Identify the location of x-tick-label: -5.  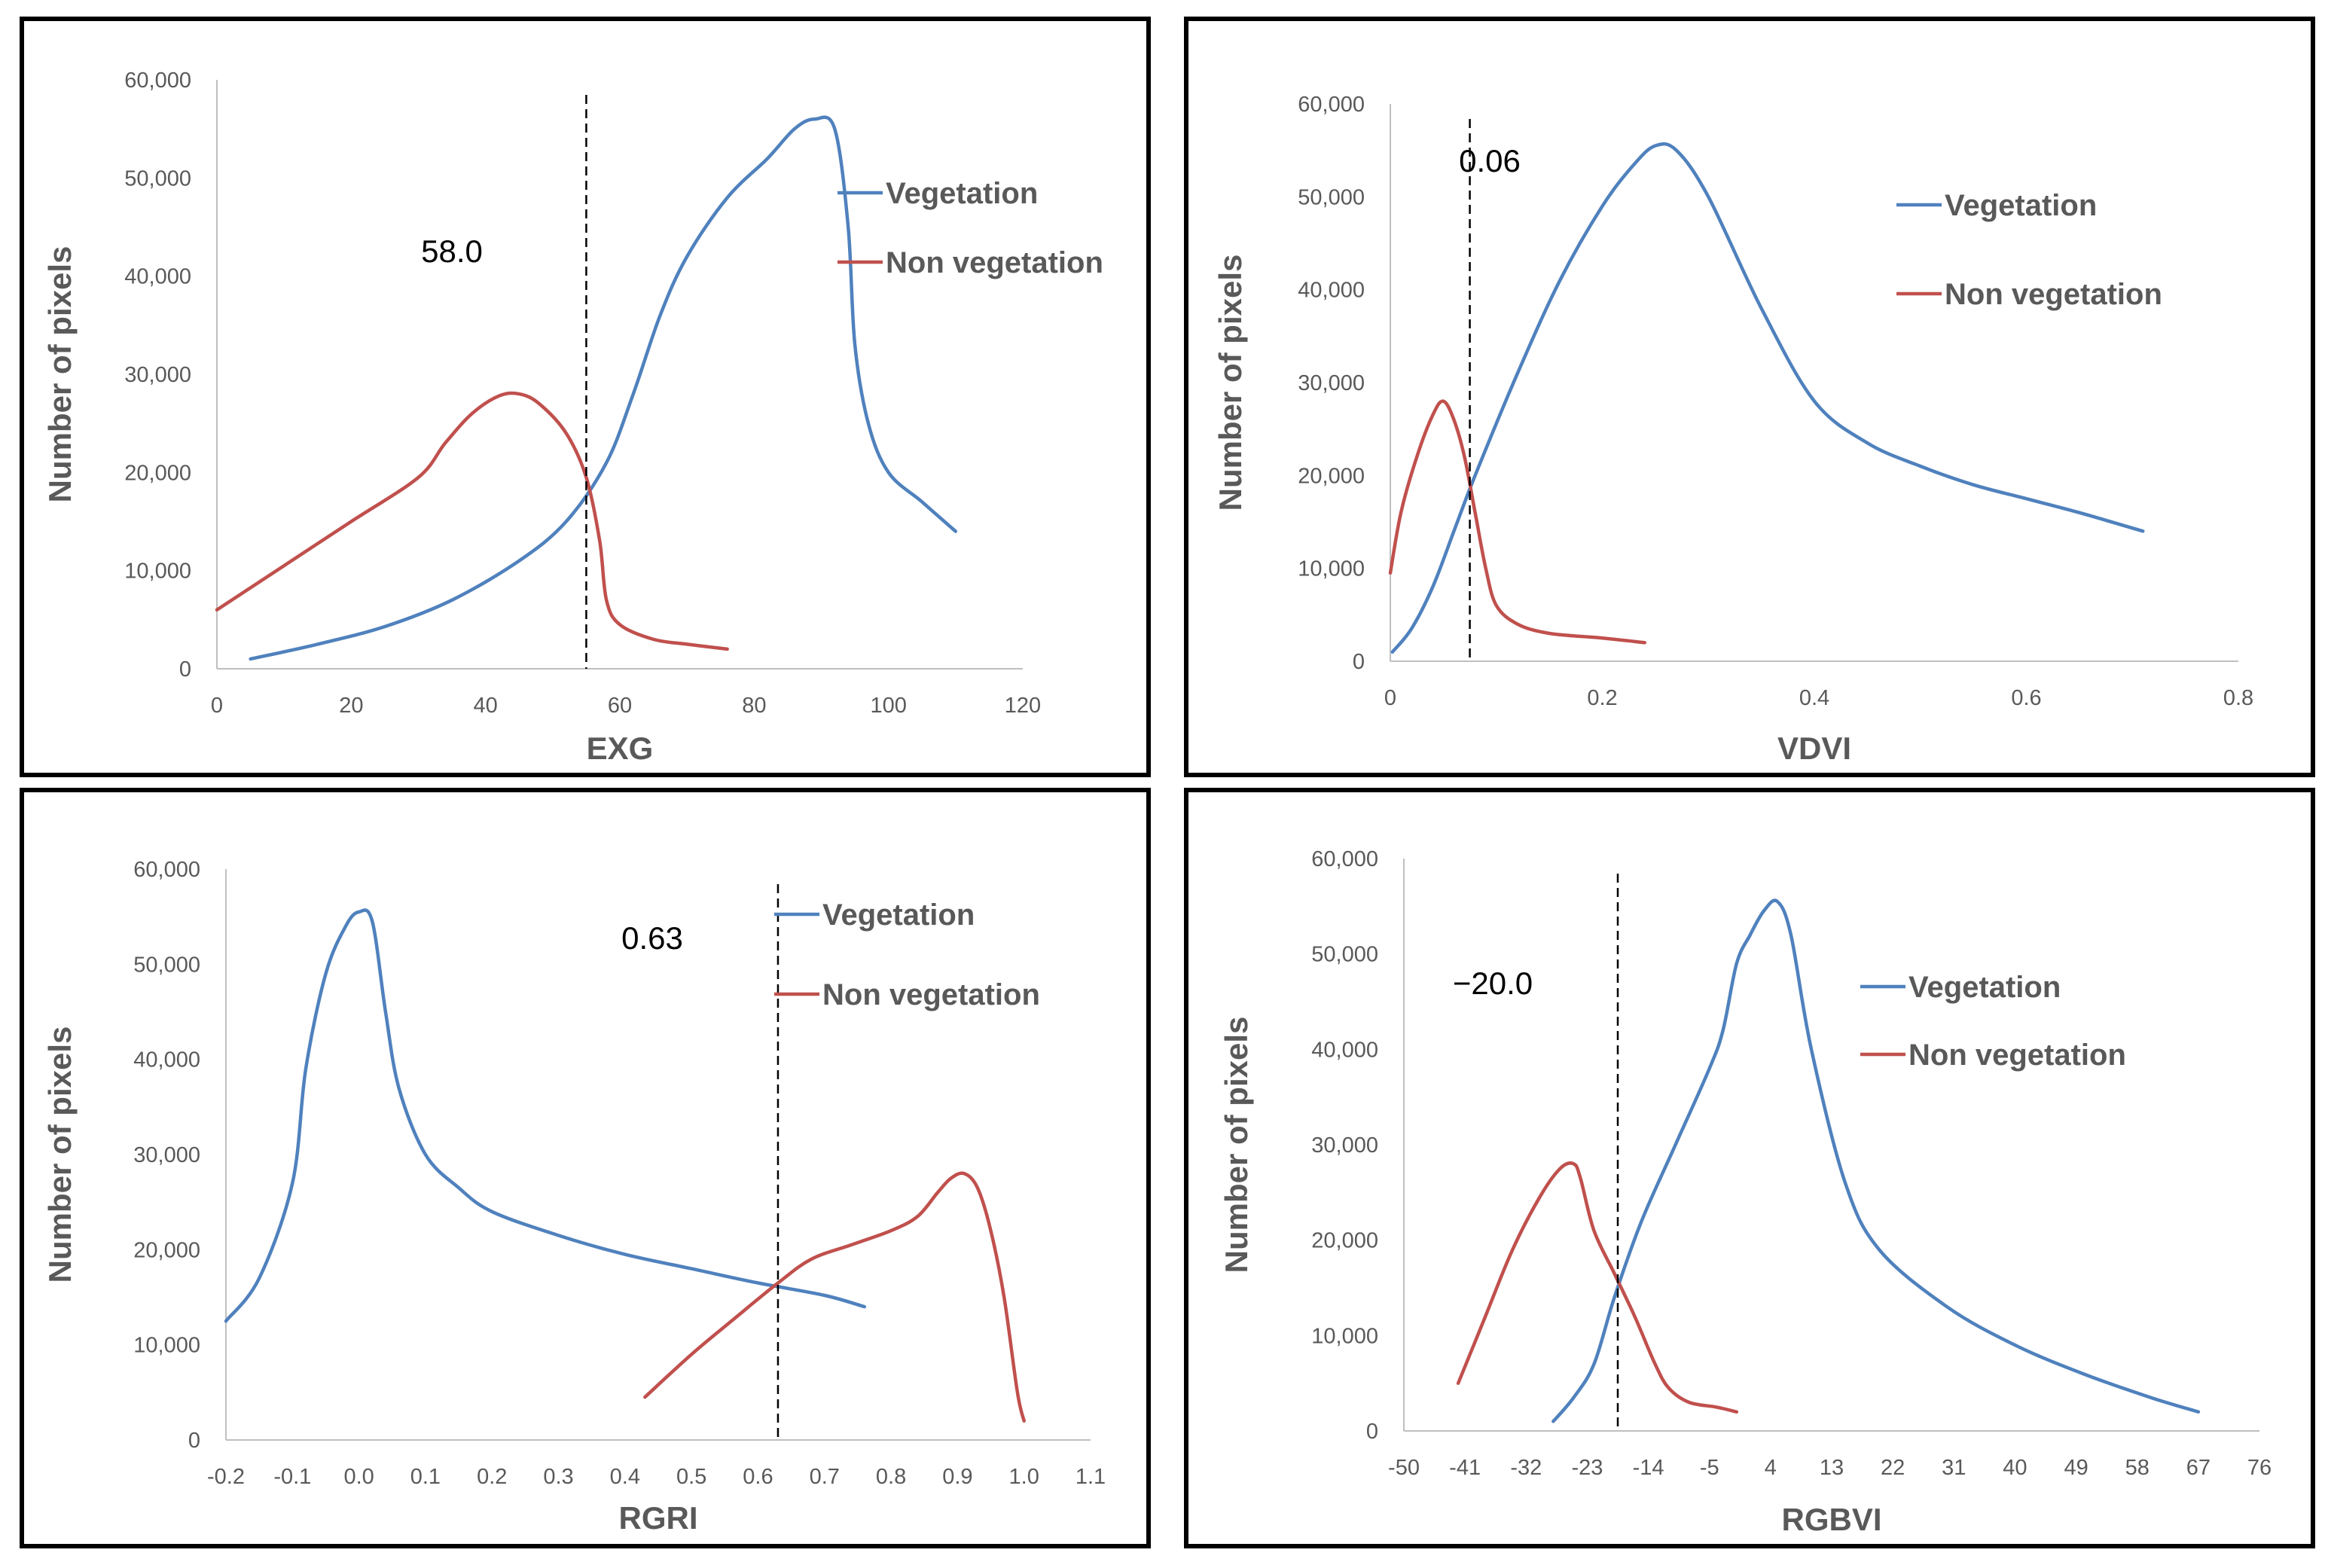
(1709, 1468).